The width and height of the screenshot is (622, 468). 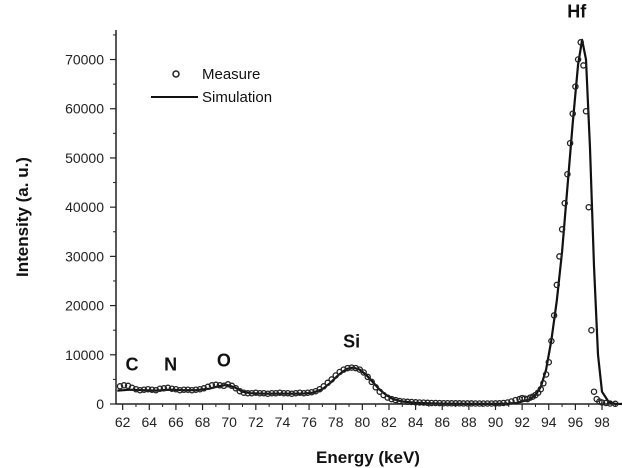 I want to click on x-tick-label: 64, so click(x=150, y=422).